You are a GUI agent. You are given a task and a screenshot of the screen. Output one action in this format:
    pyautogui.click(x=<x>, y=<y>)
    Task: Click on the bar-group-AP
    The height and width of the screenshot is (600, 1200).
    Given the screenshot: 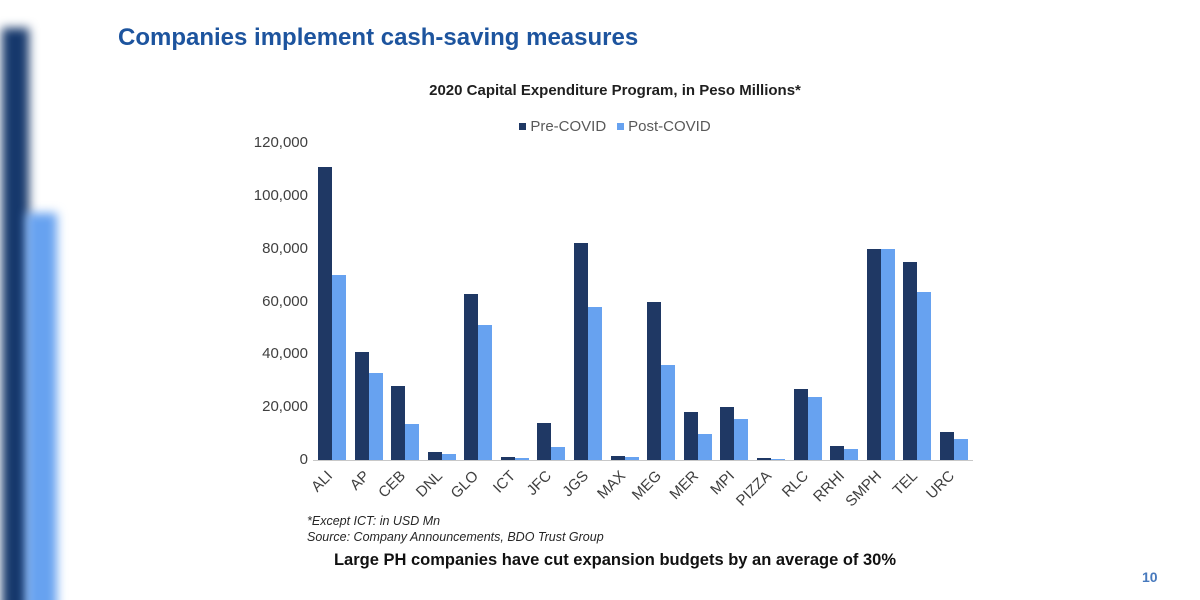 What is the action you would take?
    pyautogui.click(x=368, y=301)
    